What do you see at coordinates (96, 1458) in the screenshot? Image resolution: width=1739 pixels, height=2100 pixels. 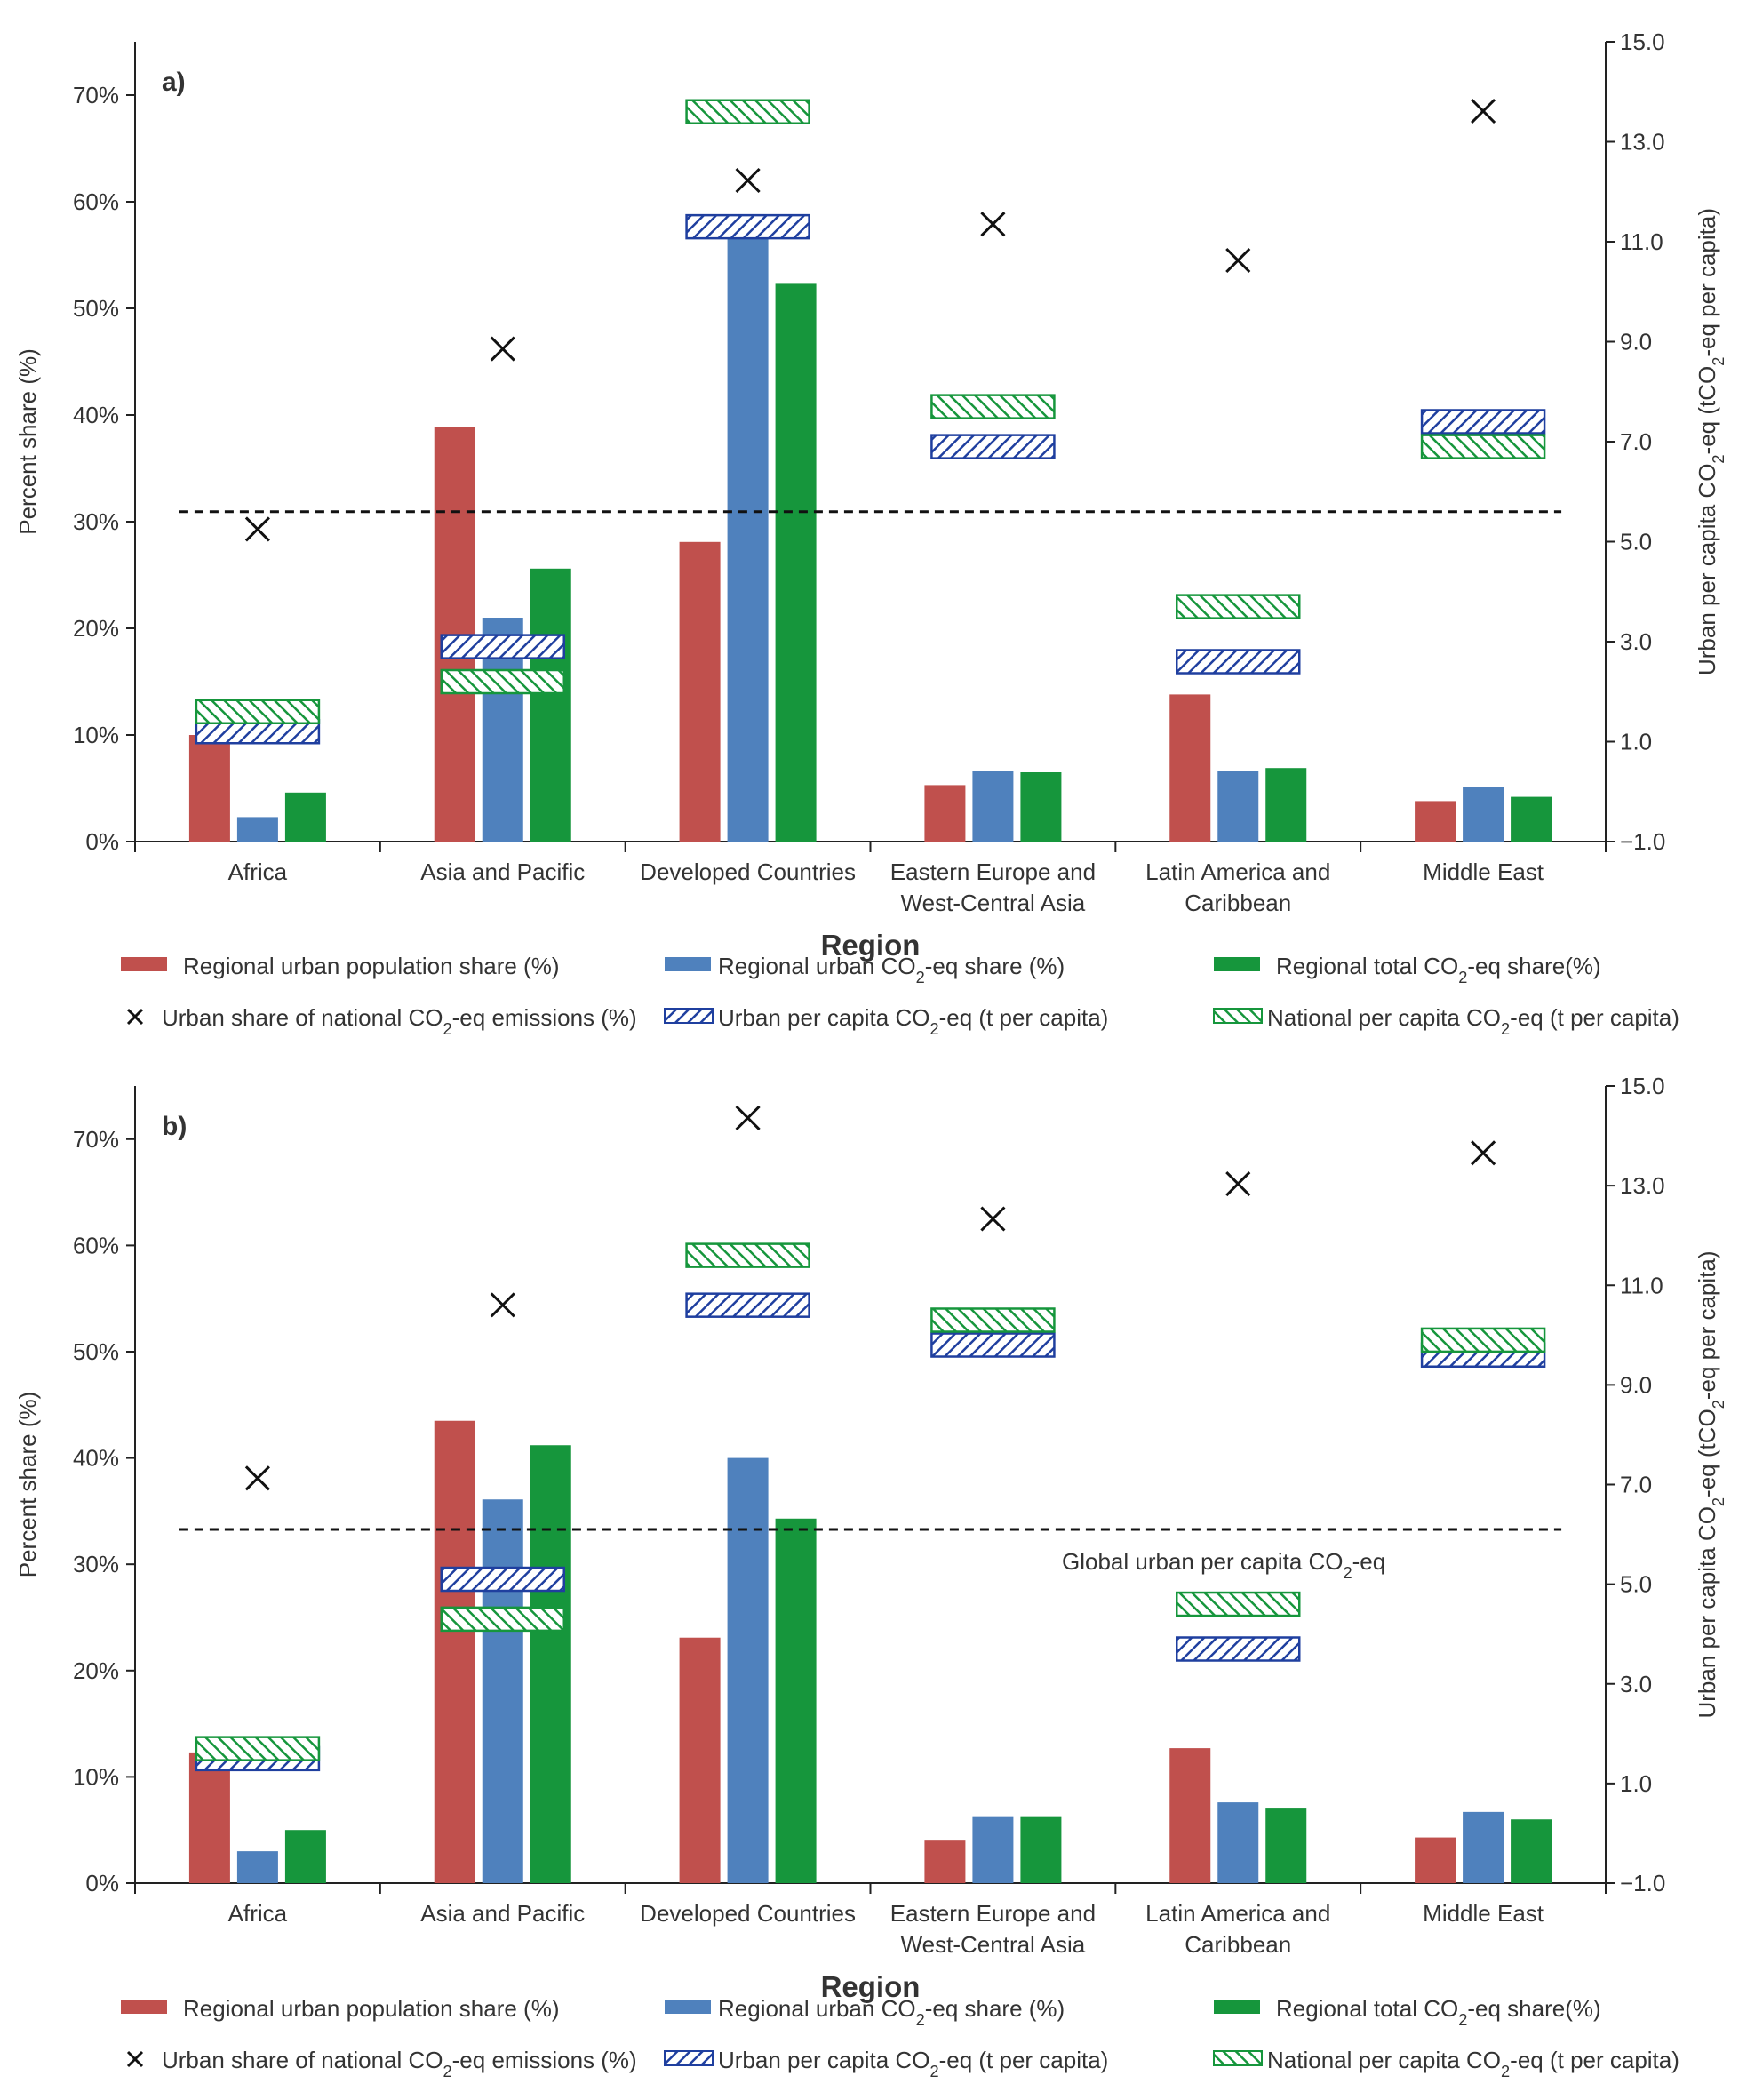 I see `y-tick-label: 40%` at bounding box center [96, 1458].